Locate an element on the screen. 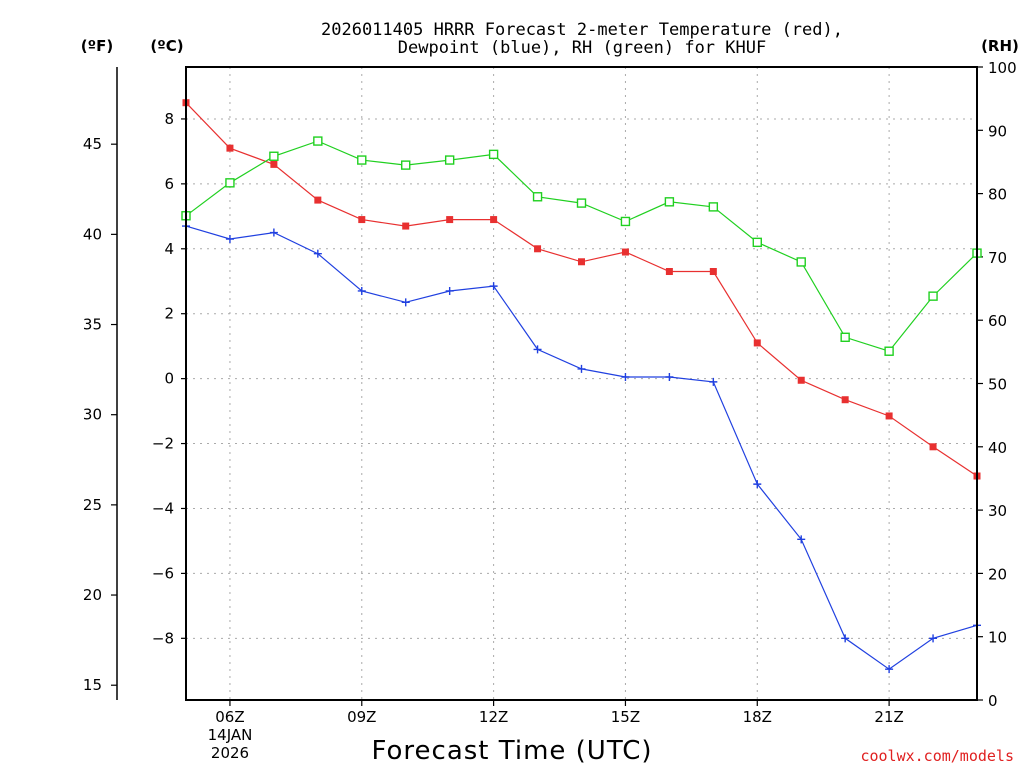 This screenshot has width=1024, height=768. time-tick-label: 09Z is located at coordinates (361, 717).